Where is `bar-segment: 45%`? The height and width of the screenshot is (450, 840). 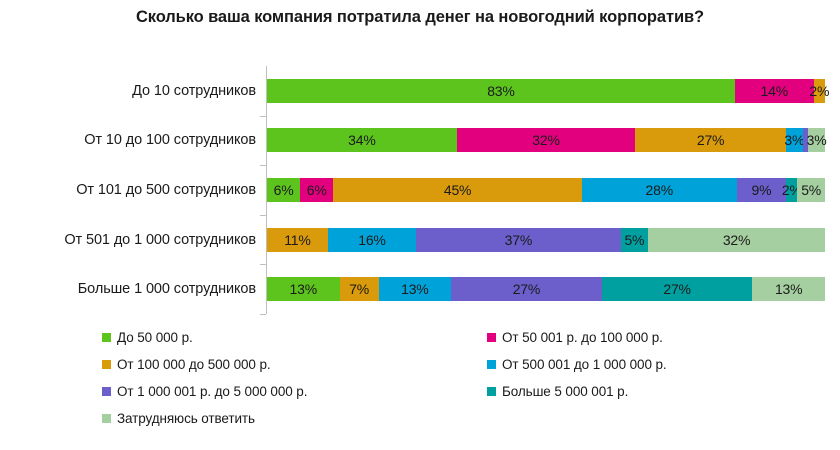 bar-segment: 45% is located at coordinates (457, 189).